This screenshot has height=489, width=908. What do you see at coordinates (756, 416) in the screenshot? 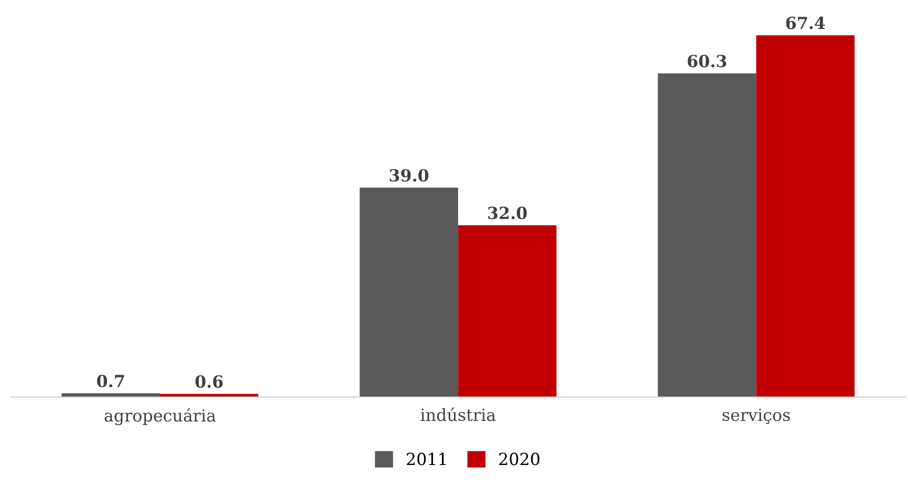
I see `x-tick-label: serviços` at bounding box center [756, 416].